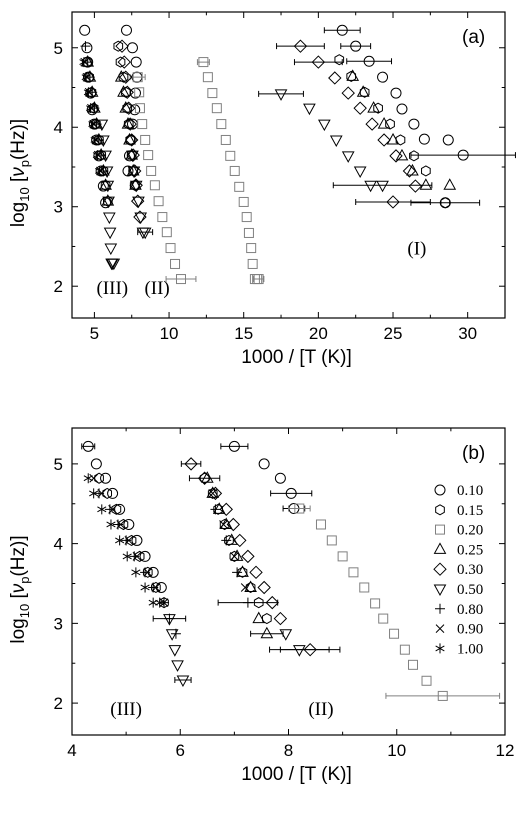  I want to click on series-diamond, so click(260, 557).